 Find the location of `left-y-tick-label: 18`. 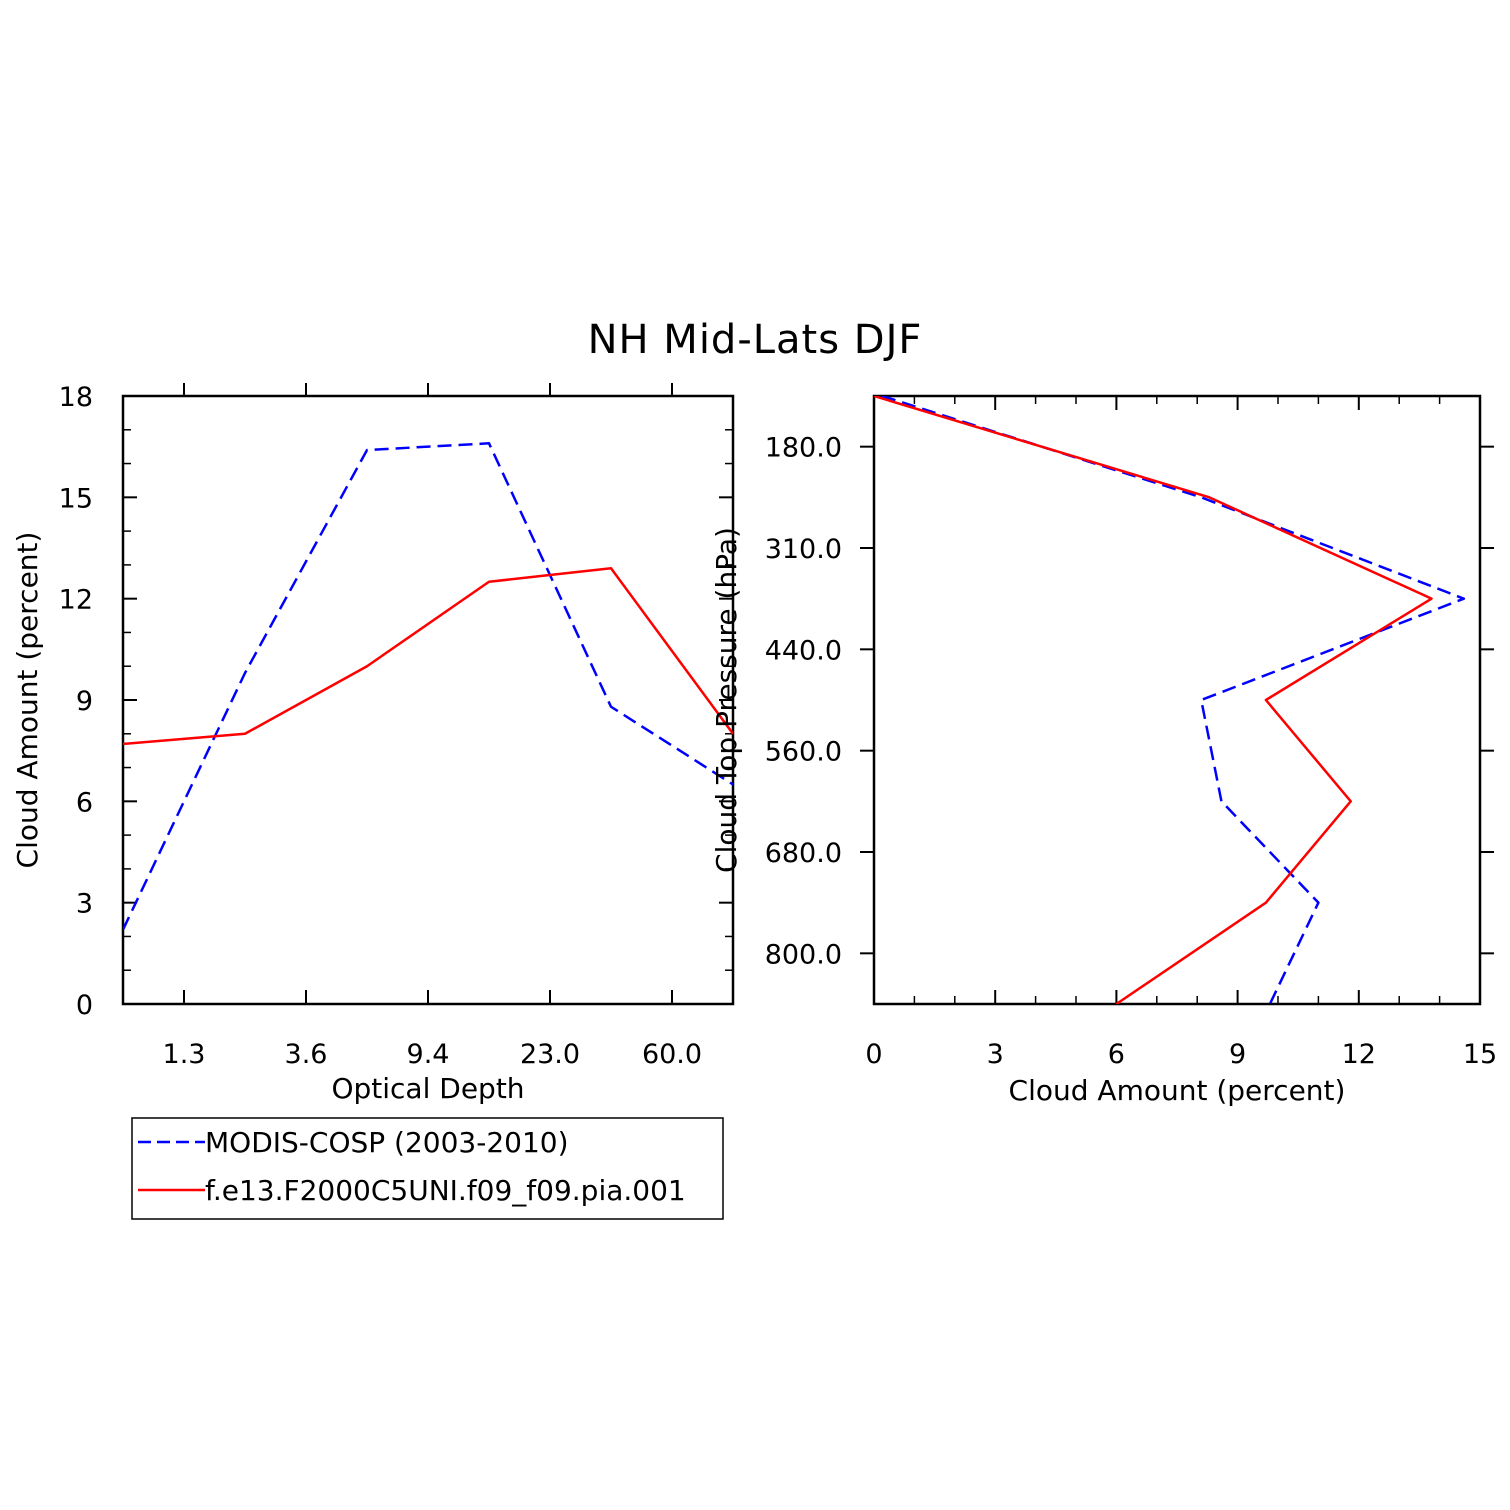

left-y-tick-label: 18 is located at coordinates (76, 397).